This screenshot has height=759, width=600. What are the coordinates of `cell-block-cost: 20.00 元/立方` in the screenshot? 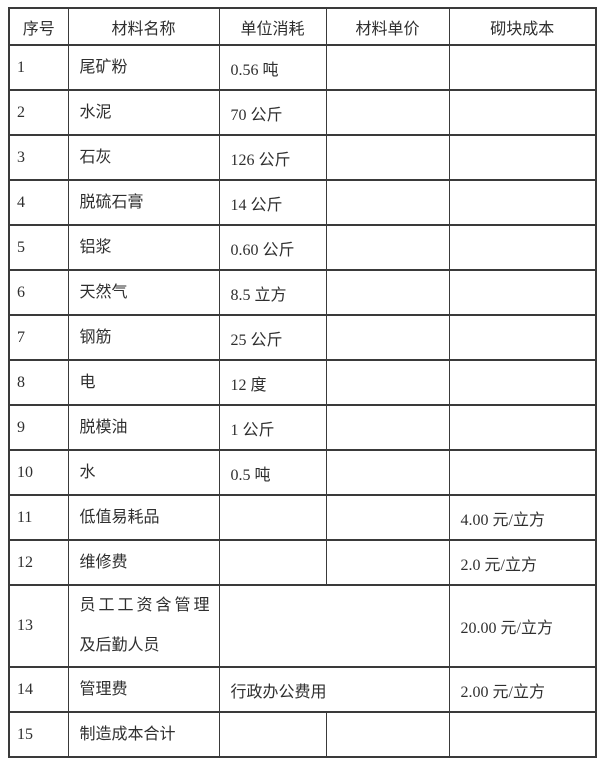 It's located at (522, 626).